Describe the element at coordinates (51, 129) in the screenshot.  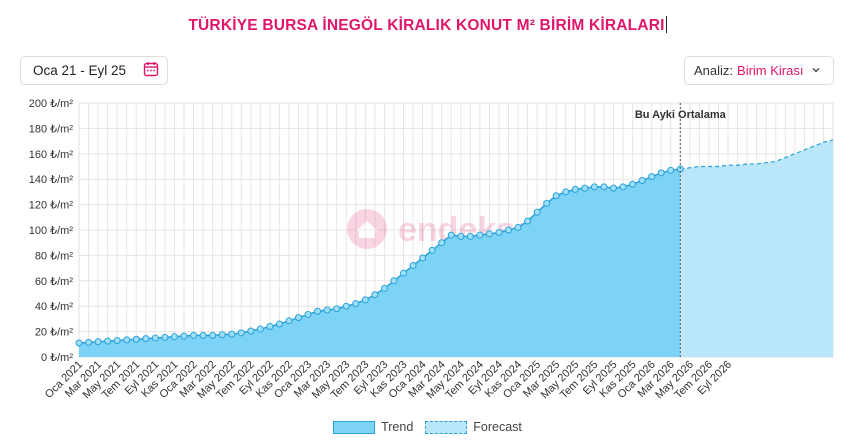
I see `y-tick-label: 180 ₺/m²` at that location.